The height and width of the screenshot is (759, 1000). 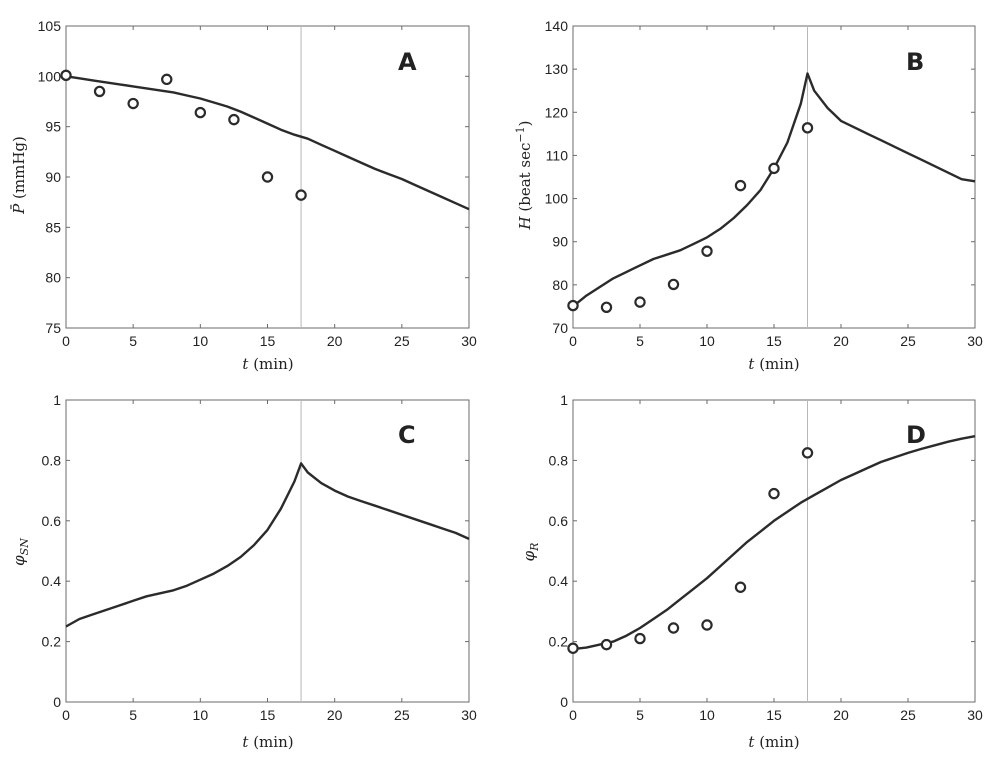 What do you see at coordinates (267, 742) in the screenshot?
I see `x-axis-label-c: t (min)` at bounding box center [267, 742].